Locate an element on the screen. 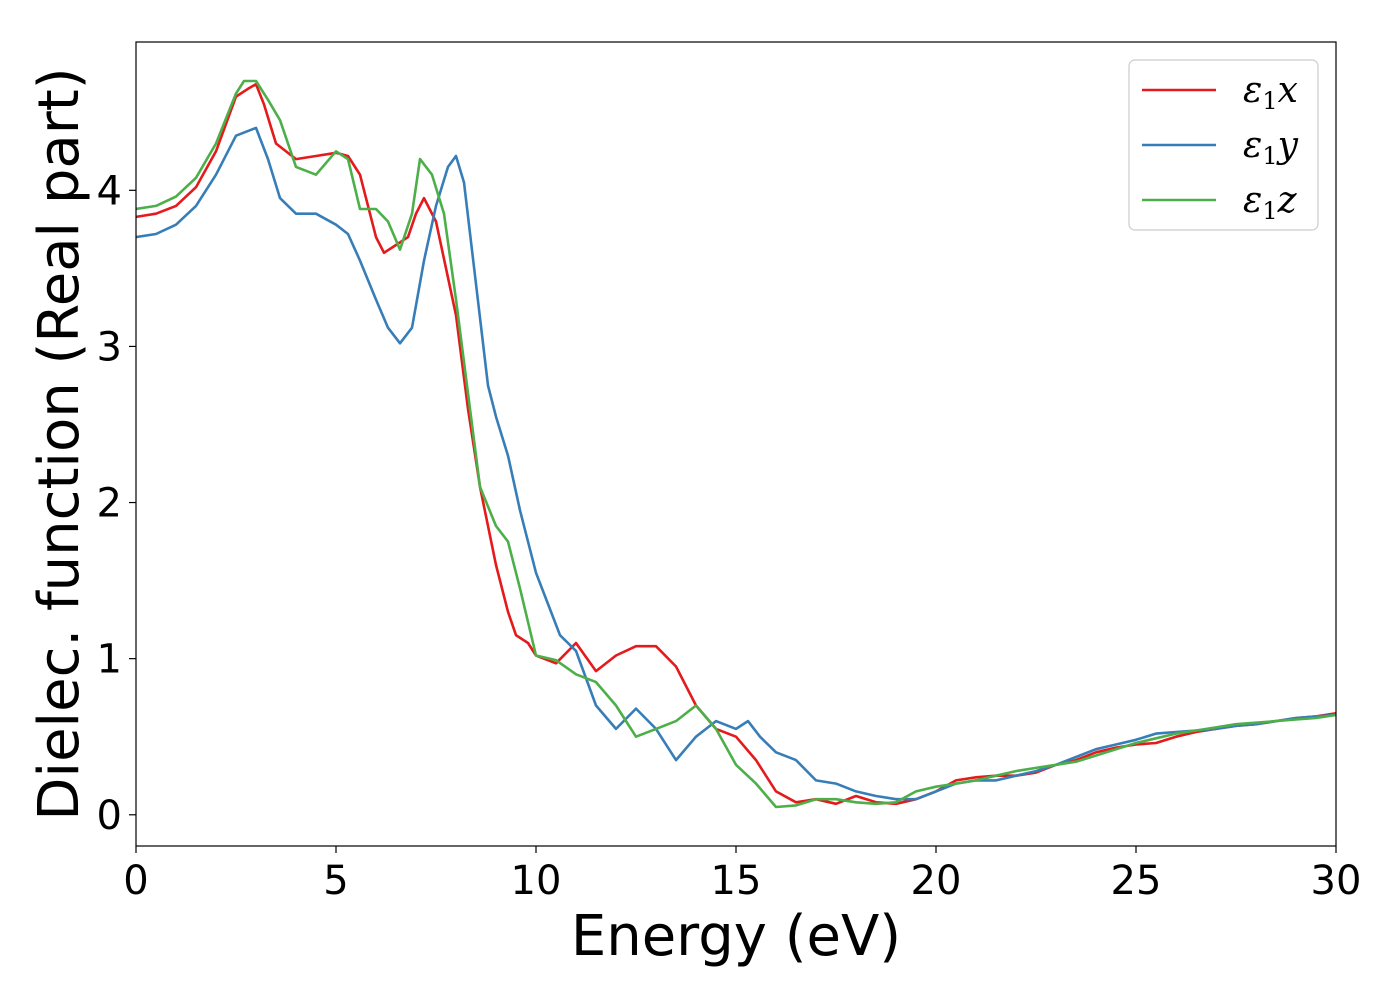 Image resolution: width=1400 pixels, height=1000 pixels. x-tick-label: 0 is located at coordinates (135, 881).